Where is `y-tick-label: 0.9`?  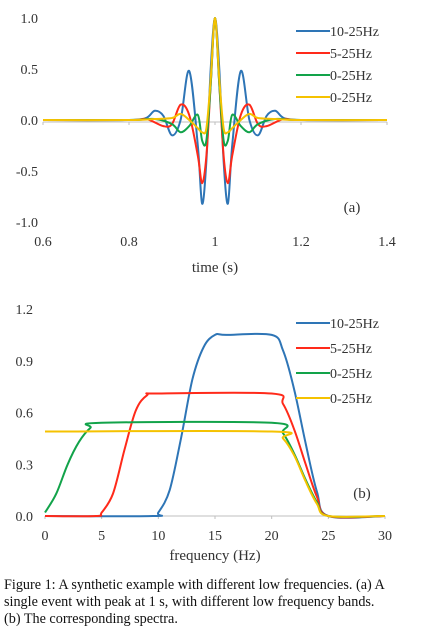 y-tick-label: 0.9 is located at coordinates (25, 362).